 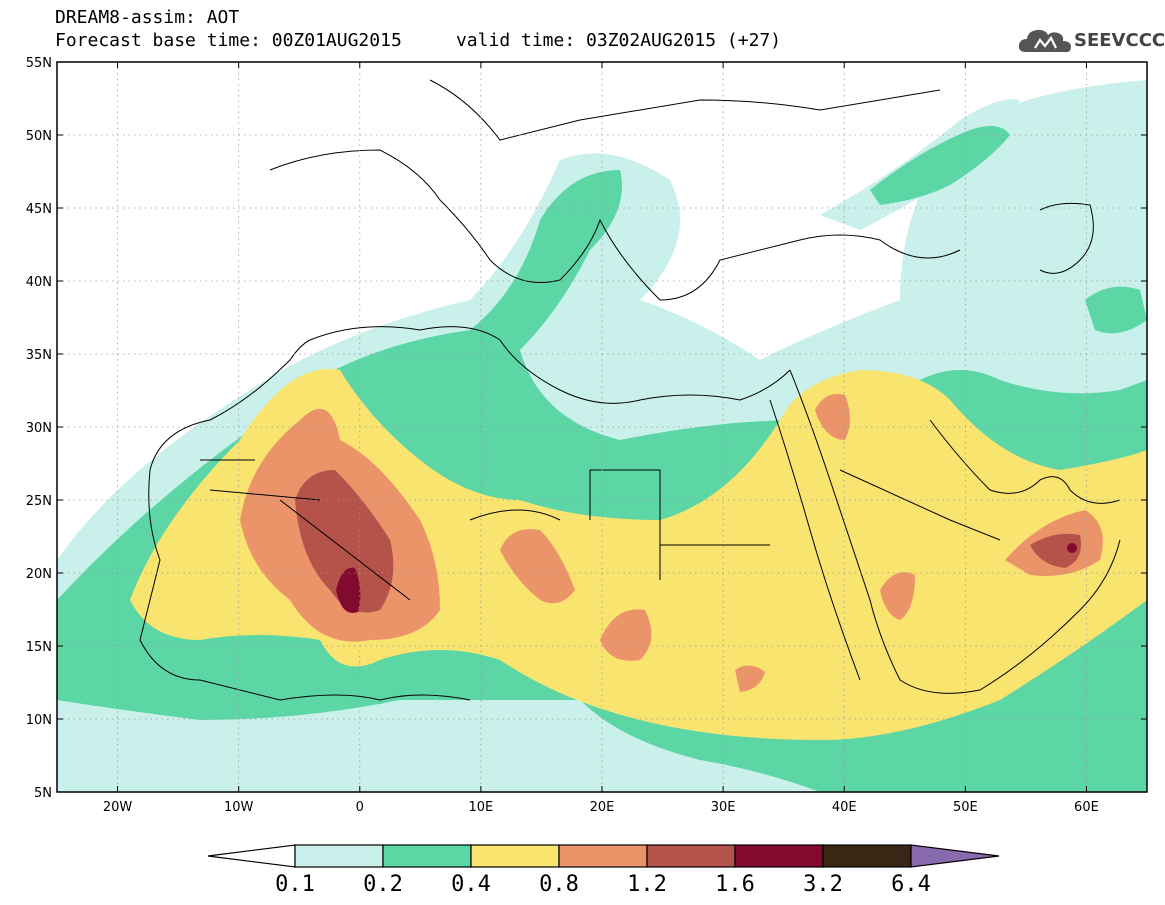 What do you see at coordinates (911, 884) in the screenshot?
I see `colorbar-label: 6.4` at bounding box center [911, 884].